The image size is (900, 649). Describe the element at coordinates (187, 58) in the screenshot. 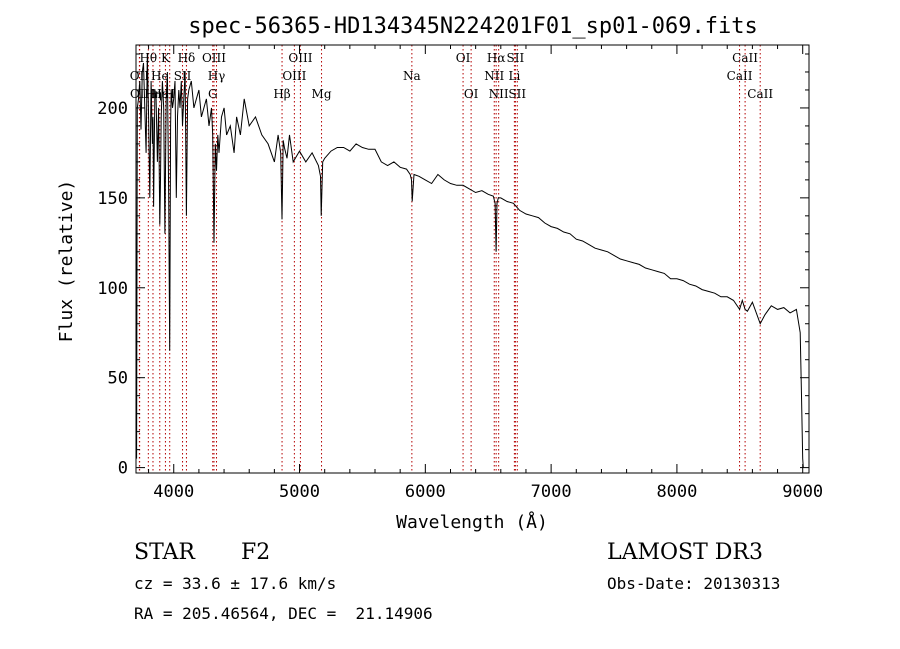

I see `line-label: Hδ` at that location.